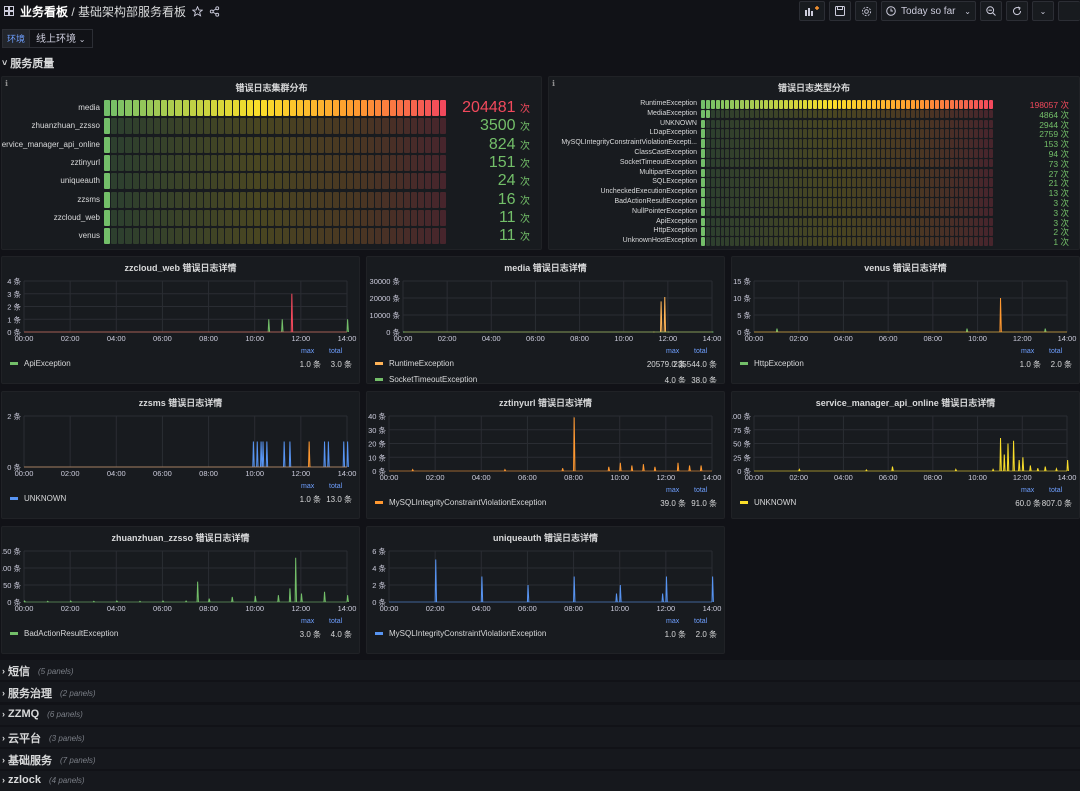 The height and width of the screenshot is (791, 1080). I want to click on legend-item: HttpException, so click(772, 363).